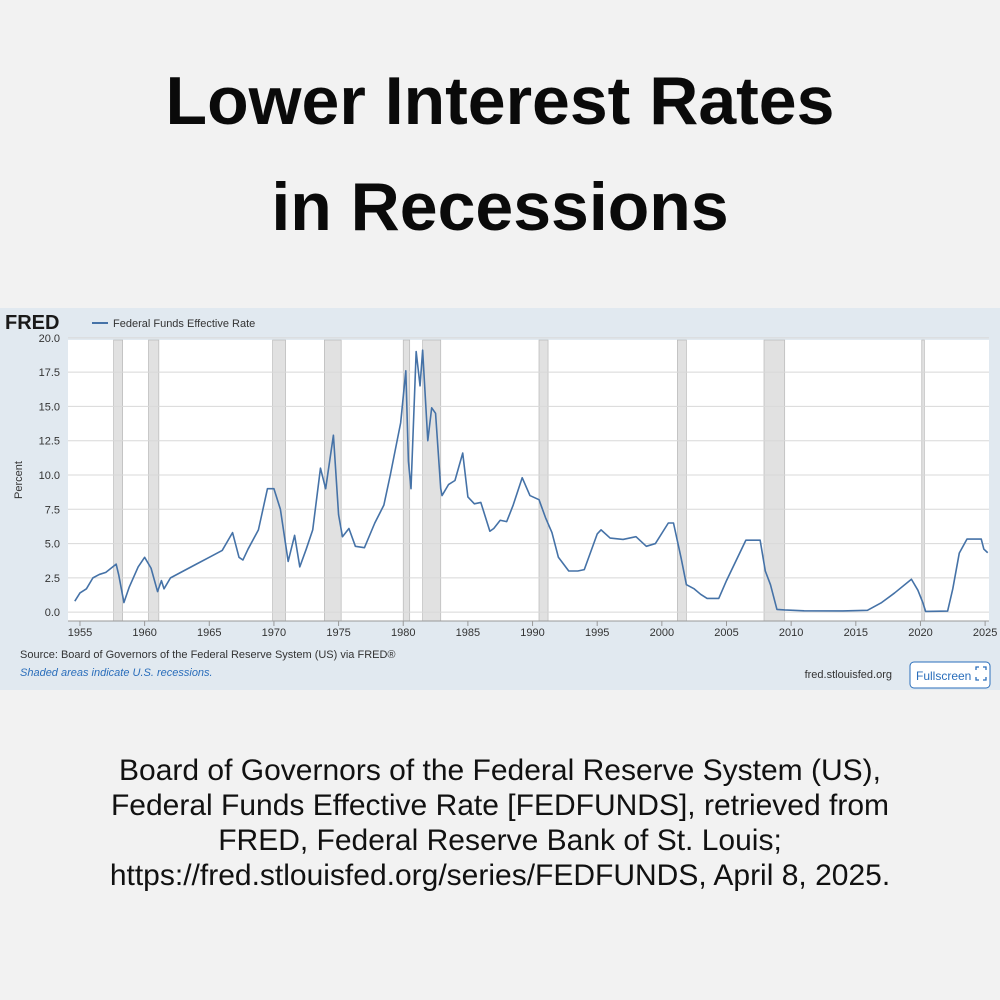 The image size is (1000, 1000). Describe the element at coordinates (500, 101) in the screenshot. I see `title-line: Lower Interest Rates` at that location.